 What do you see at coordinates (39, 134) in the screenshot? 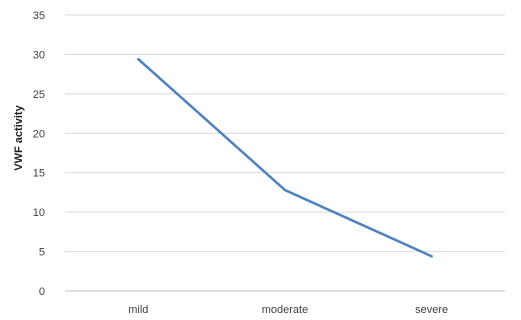
I see `y-tick-label: 20` at bounding box center [39, 134].